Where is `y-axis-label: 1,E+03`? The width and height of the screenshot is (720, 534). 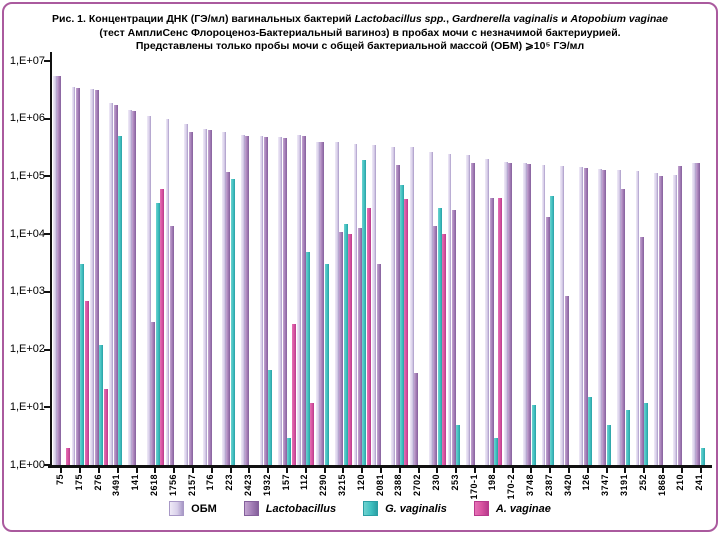 y-axis-label: 1,E+03 is located at coordinates (27, 291).